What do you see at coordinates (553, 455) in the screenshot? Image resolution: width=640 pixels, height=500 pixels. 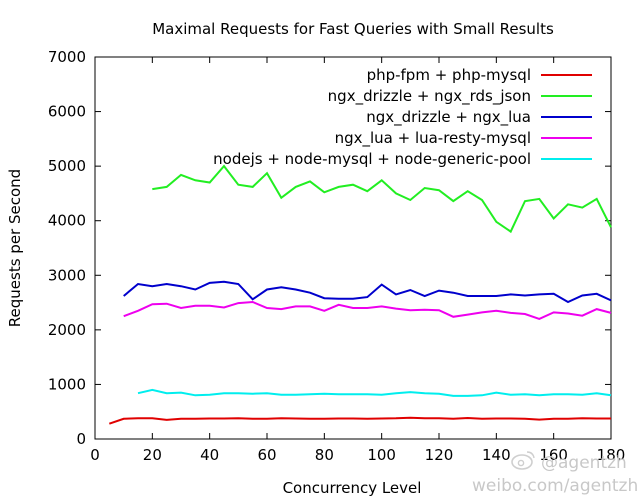 I see `x-tick-label: 160` at bounding box center [553, 455].